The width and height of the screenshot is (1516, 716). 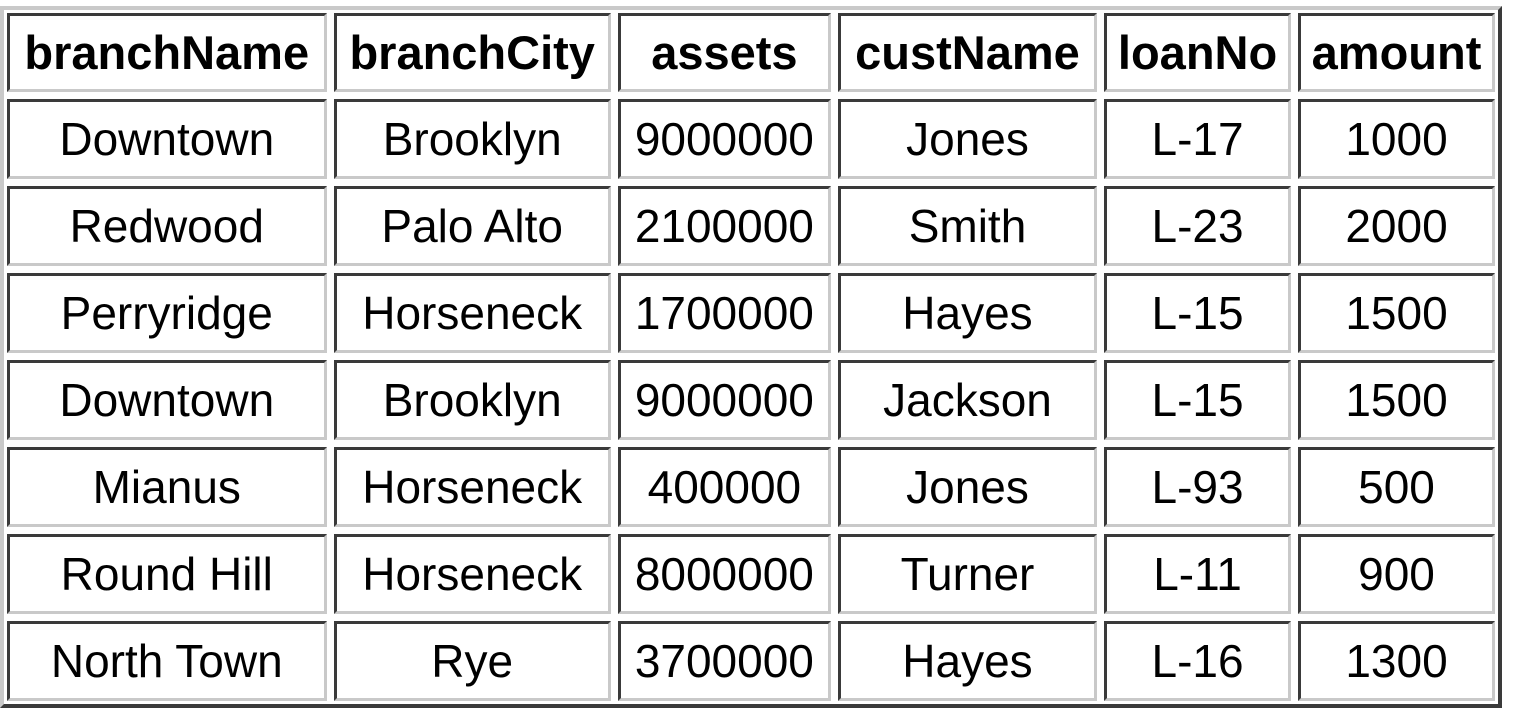 What do you see at coordinates (724, 226) in the screenshot?
I see `cell-assets: 2100000` at bounding box center [724, 226].